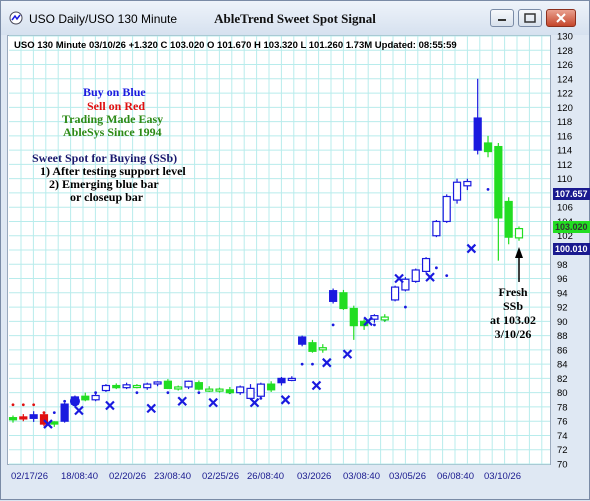 The image size is (590, 501). What do you see at coordinates (79, 476) in the screenshot?
I see `x-tick-label: 18/08:40` at bounding box center [79, 476].